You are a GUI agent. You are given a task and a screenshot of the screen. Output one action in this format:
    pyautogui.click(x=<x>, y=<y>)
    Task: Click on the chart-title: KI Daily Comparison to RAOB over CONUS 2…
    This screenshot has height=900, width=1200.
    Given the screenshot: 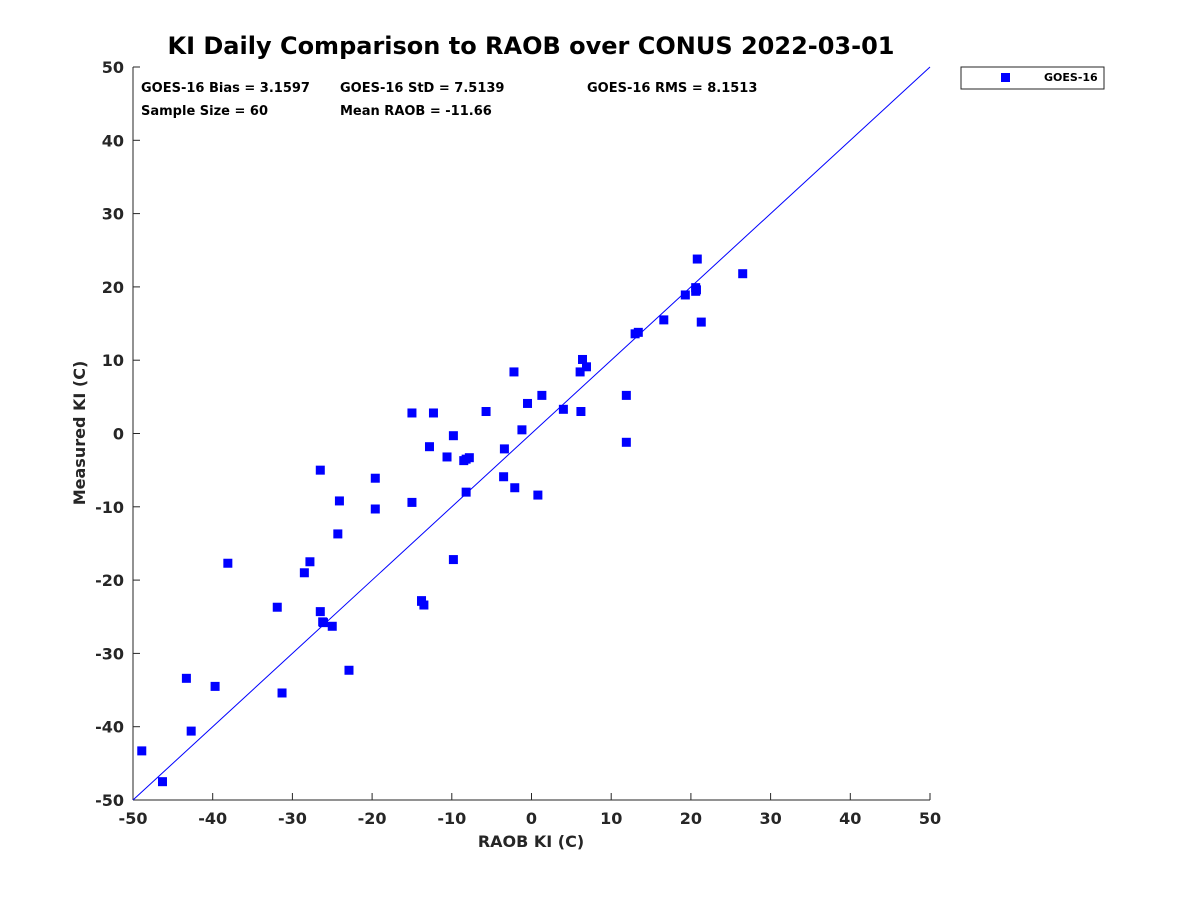 What is the action you would take?
    pyautogui.click(x=531, y=46)
    